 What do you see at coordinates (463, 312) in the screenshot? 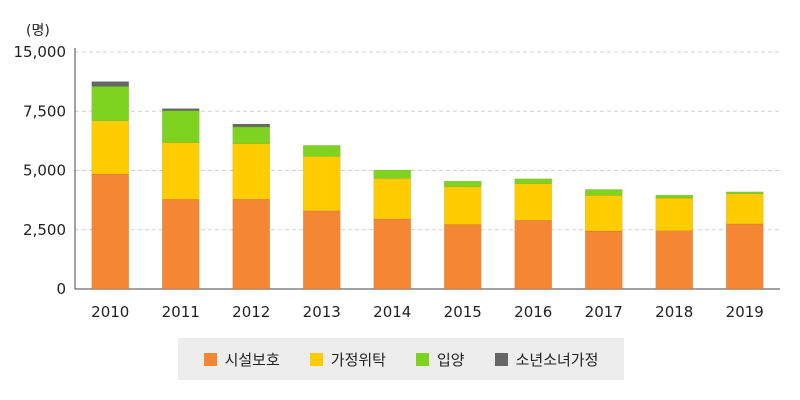
I see `x-tick-label: 2015` at bounding box center [463, 312].